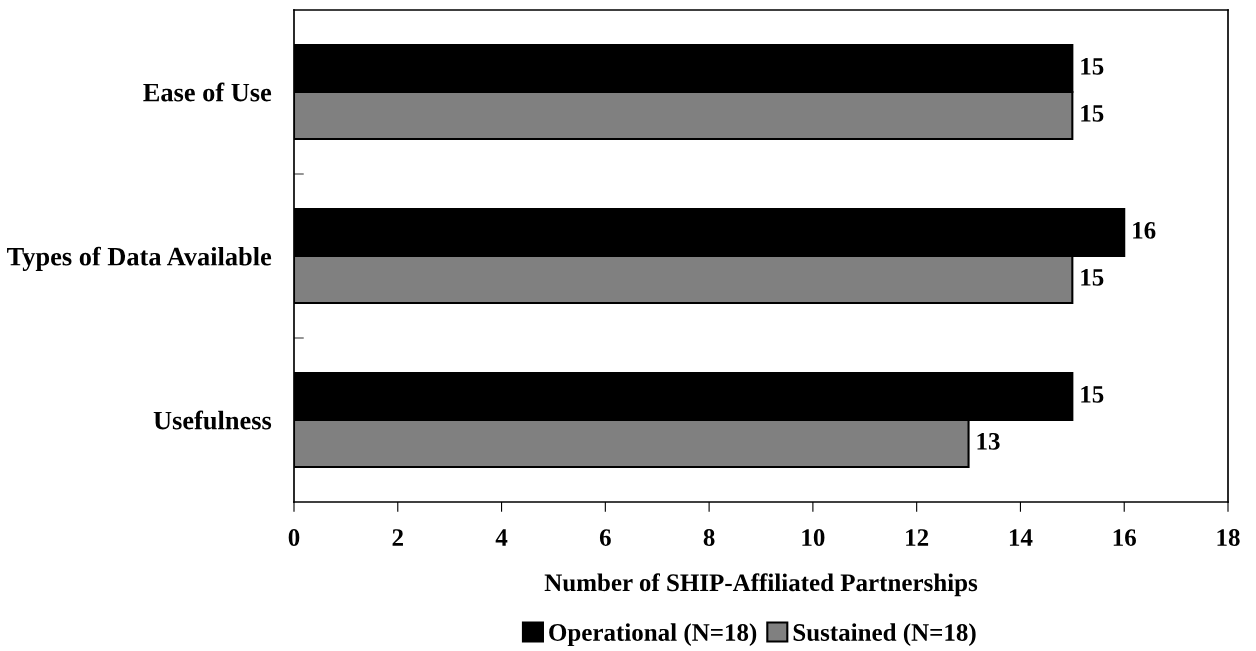 The image size is (1256, 651). What do you see at coordinates (212, 420) in the screenshot?
I see `y-tick-label: Usefulness` at bounding box center [212, 420].